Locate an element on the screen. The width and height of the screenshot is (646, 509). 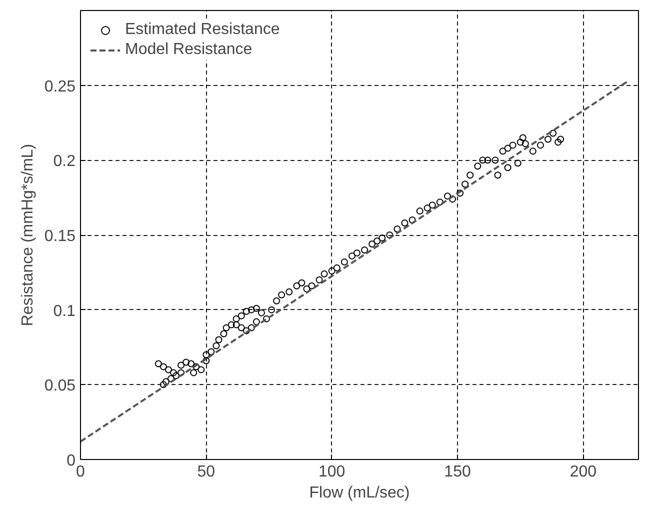
y-tick-label: 0 is located at coordinates (71, 461).